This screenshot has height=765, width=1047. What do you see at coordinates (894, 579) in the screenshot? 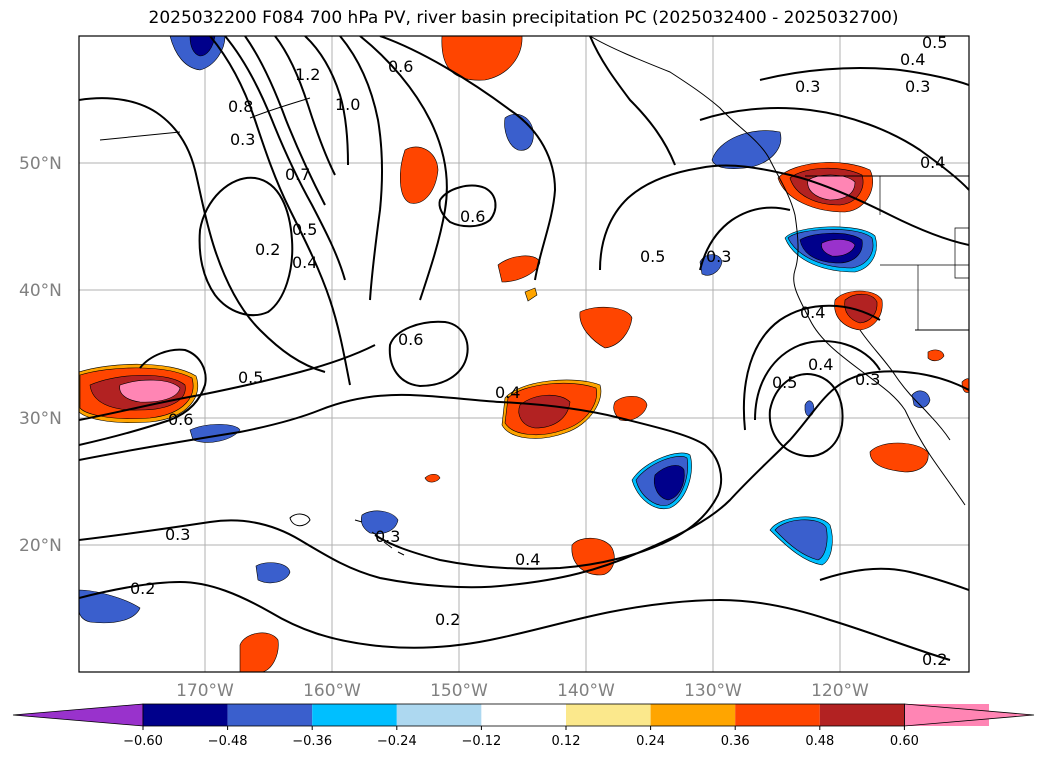
I see `pv-contour-0.2-southeast` at bounding box center [894, 579].